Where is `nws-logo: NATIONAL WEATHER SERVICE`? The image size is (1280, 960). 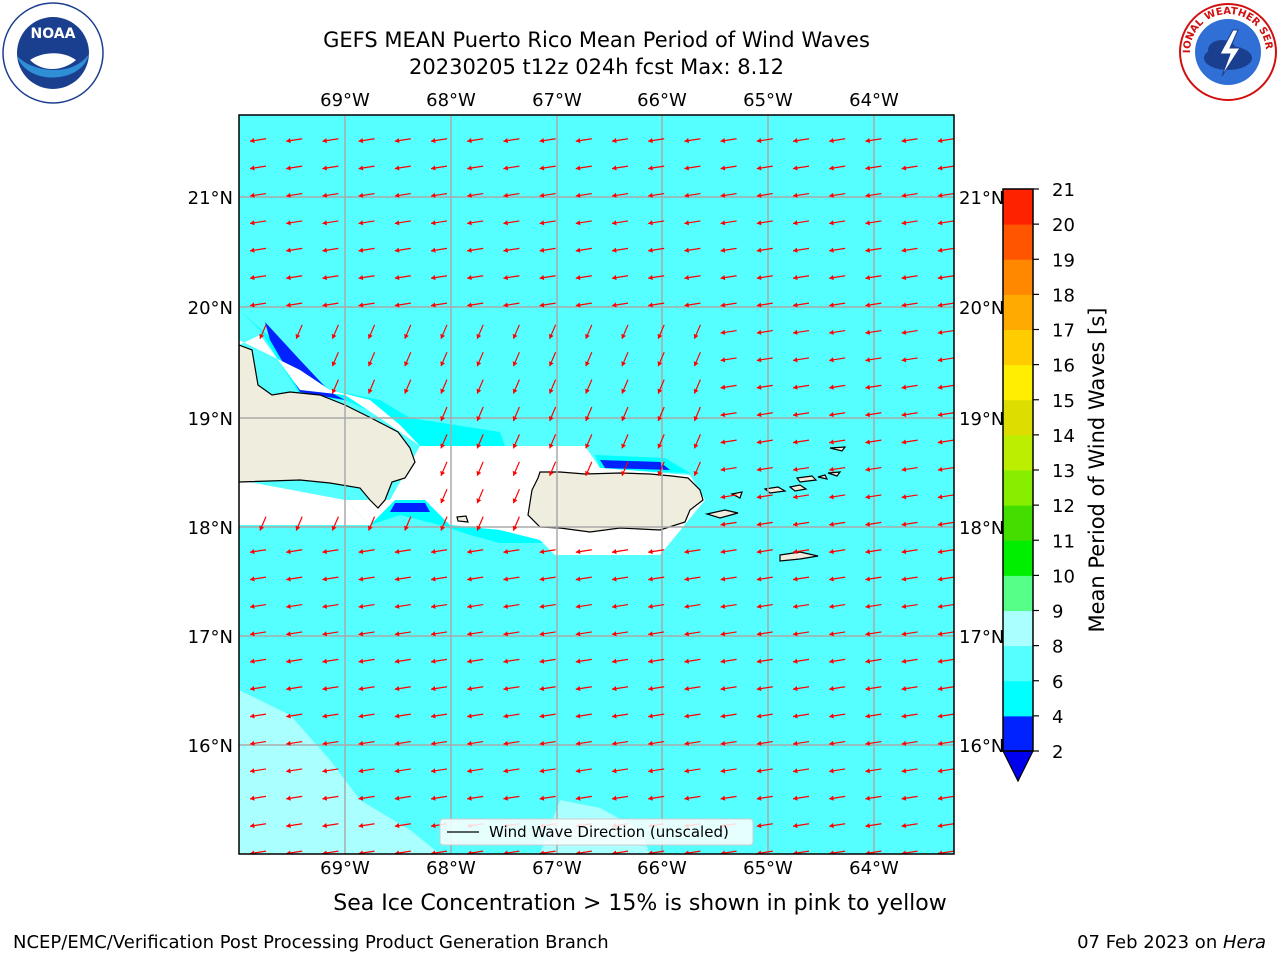 nws-logo: NATIONAL WEATHER SERVICE is located at coordinates (1227, 51).